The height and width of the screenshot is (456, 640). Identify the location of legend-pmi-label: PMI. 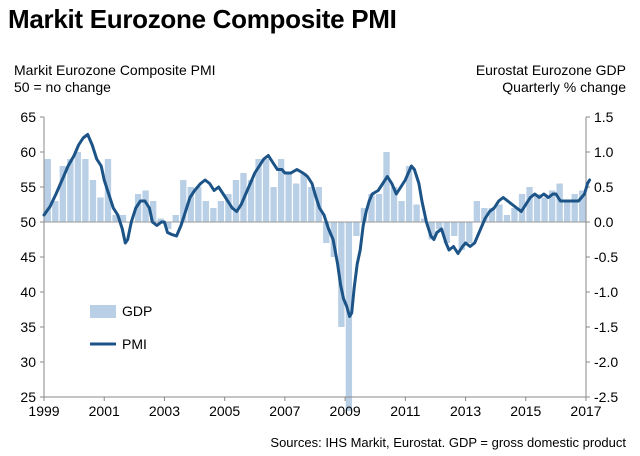
(134, 344).